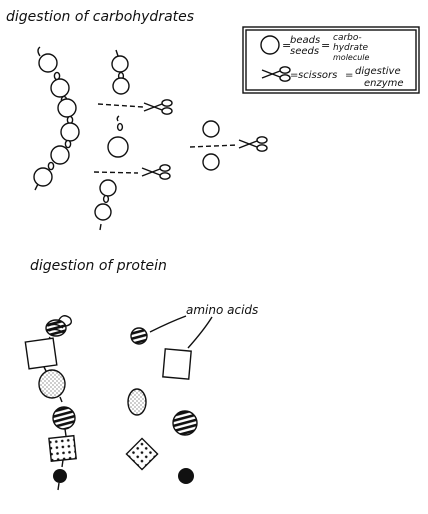  Describe the element at coordinates (222, 310) in the screenshot. I see `amino-acids-label: amino acids` at that location.